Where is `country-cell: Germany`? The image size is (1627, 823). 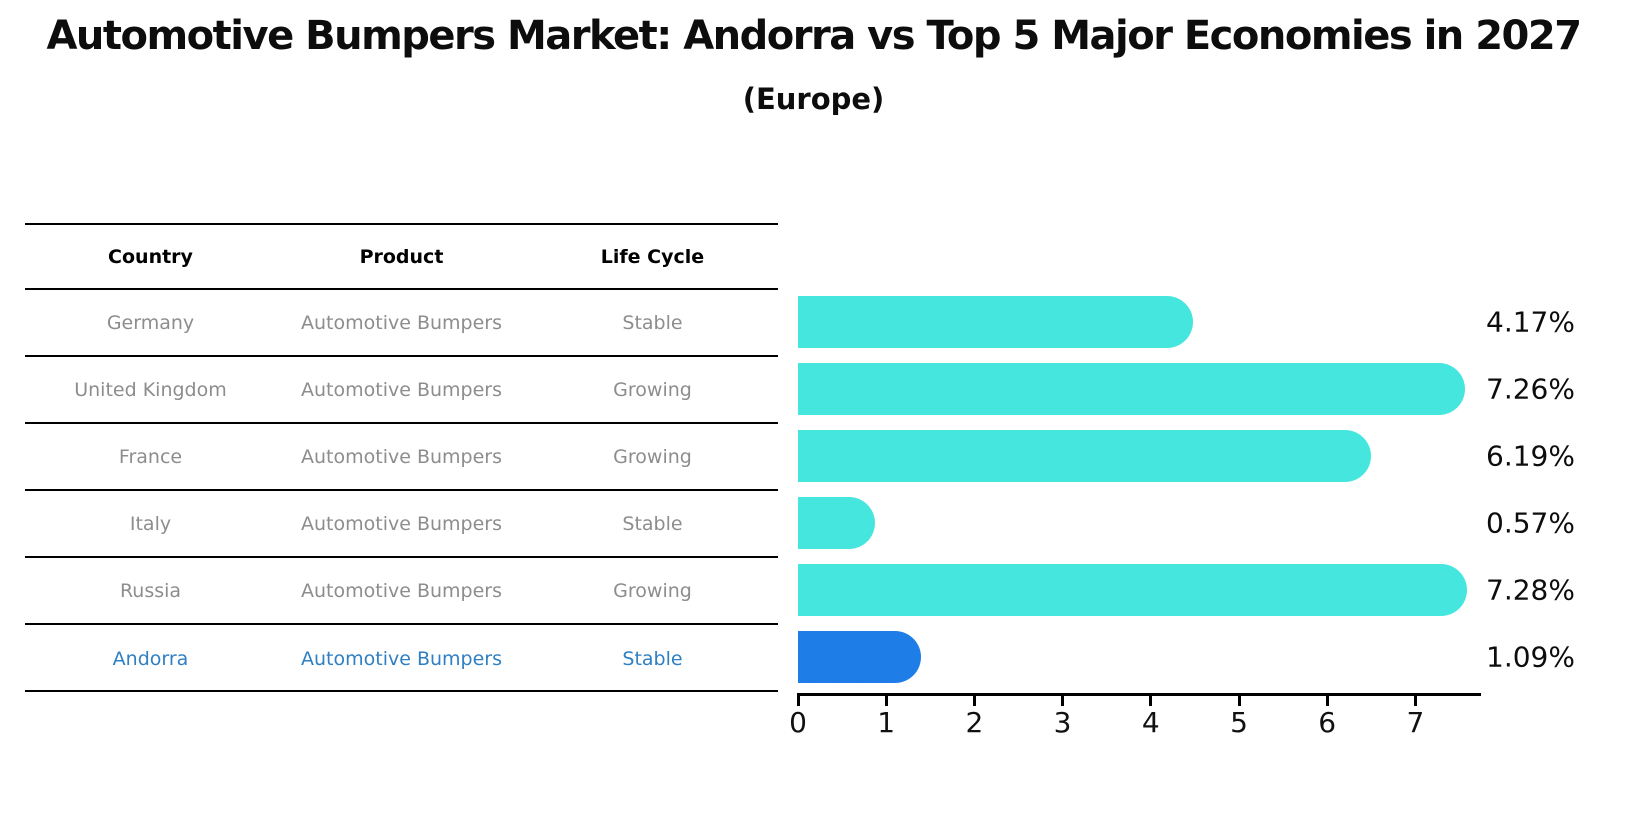 country-cell: Germany is located at coordinates (150, 322).